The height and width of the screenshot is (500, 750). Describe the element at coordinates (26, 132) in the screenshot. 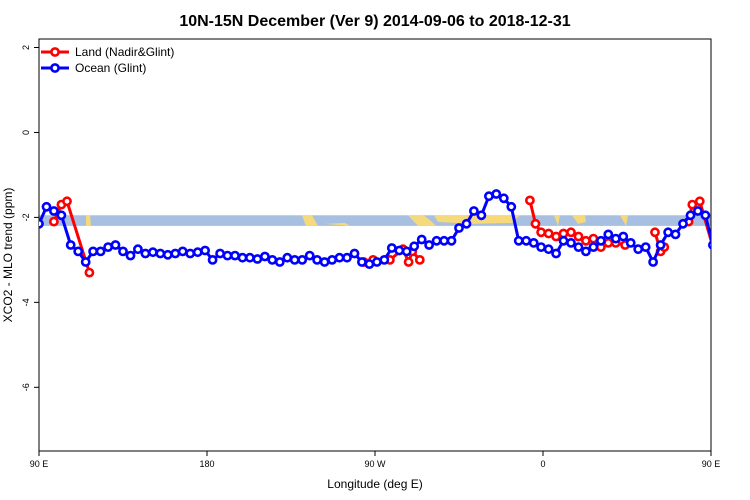

I see `y-tick-label-1: 0` at that location.